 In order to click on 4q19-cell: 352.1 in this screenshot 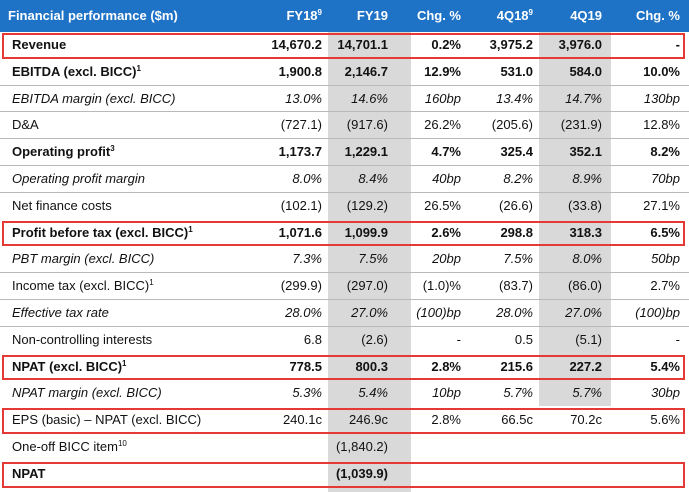, I will do `click(585, 152)`.